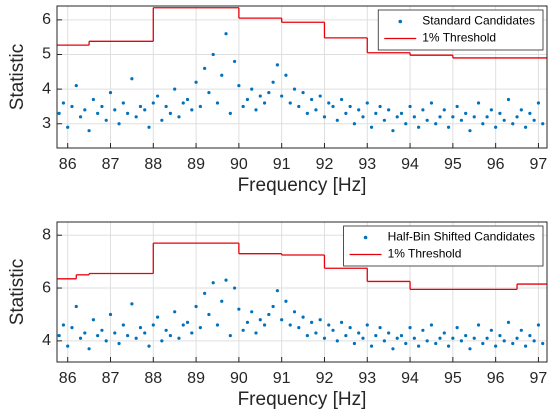 This screenshot has width=548, height=419. What do you see at coordinates (46, 54) in the screenshot?
I see `y-tick-label: 5` at bounding box center [46, 54].